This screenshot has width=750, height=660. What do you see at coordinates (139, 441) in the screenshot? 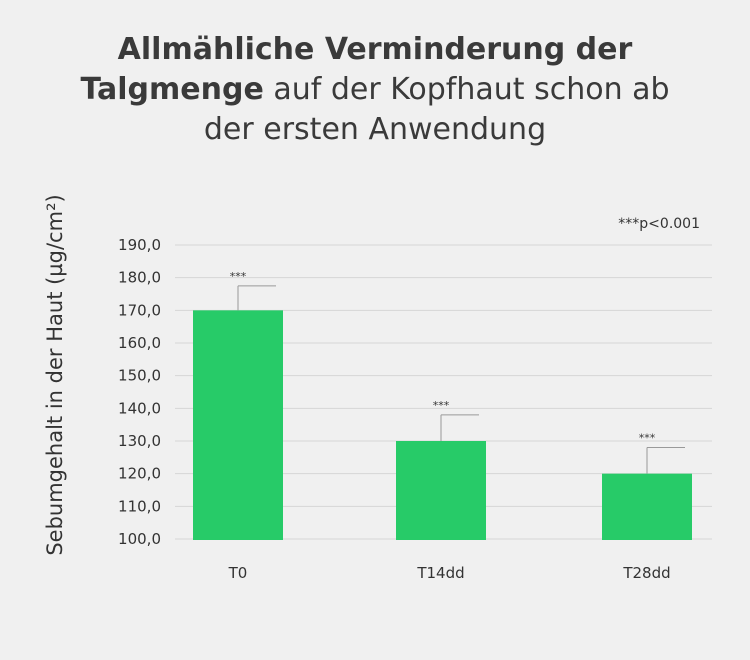
I see `y-tick-label: 130,0` at bounding box center [139, 441].